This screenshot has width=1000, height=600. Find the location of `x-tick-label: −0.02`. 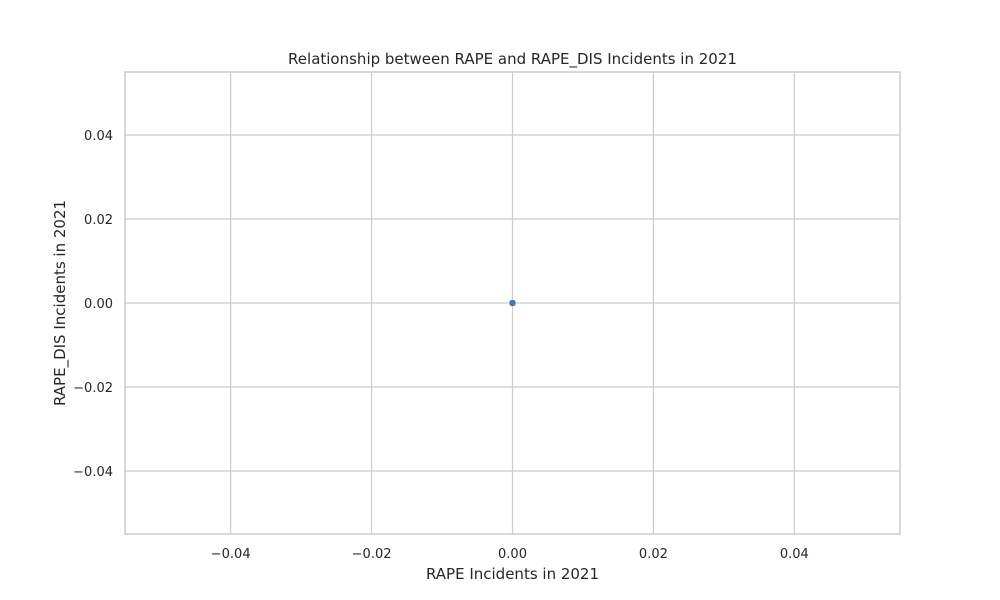

x-tick-label: −0.02 is located at coordinates (372, 554).